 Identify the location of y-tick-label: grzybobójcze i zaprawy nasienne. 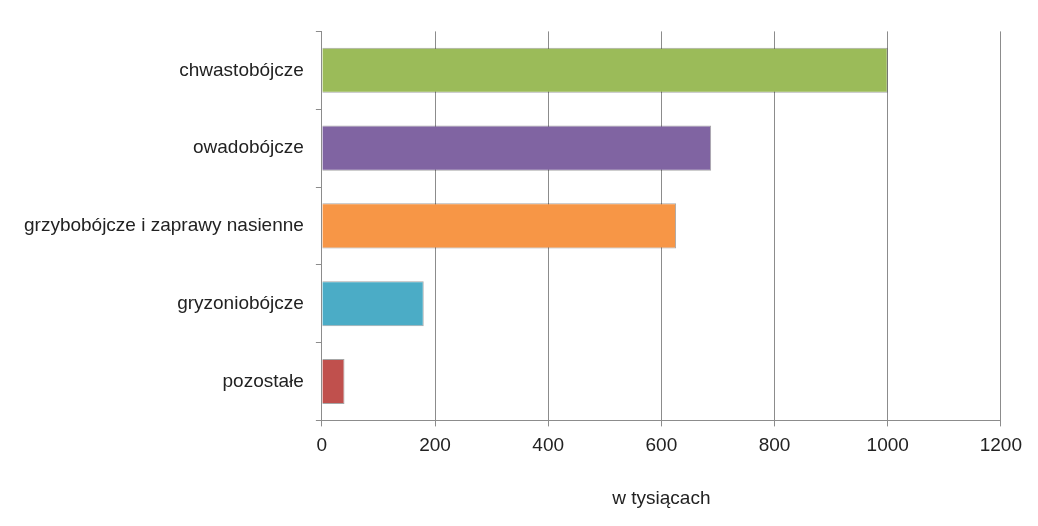
(163, 225).